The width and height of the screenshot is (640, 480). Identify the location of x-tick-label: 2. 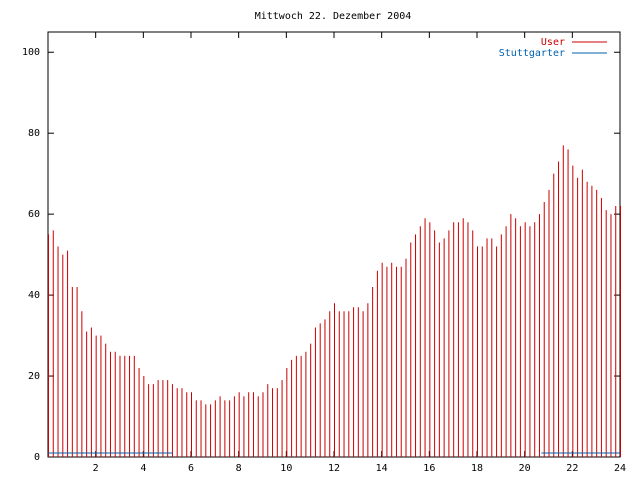
(96, 468).